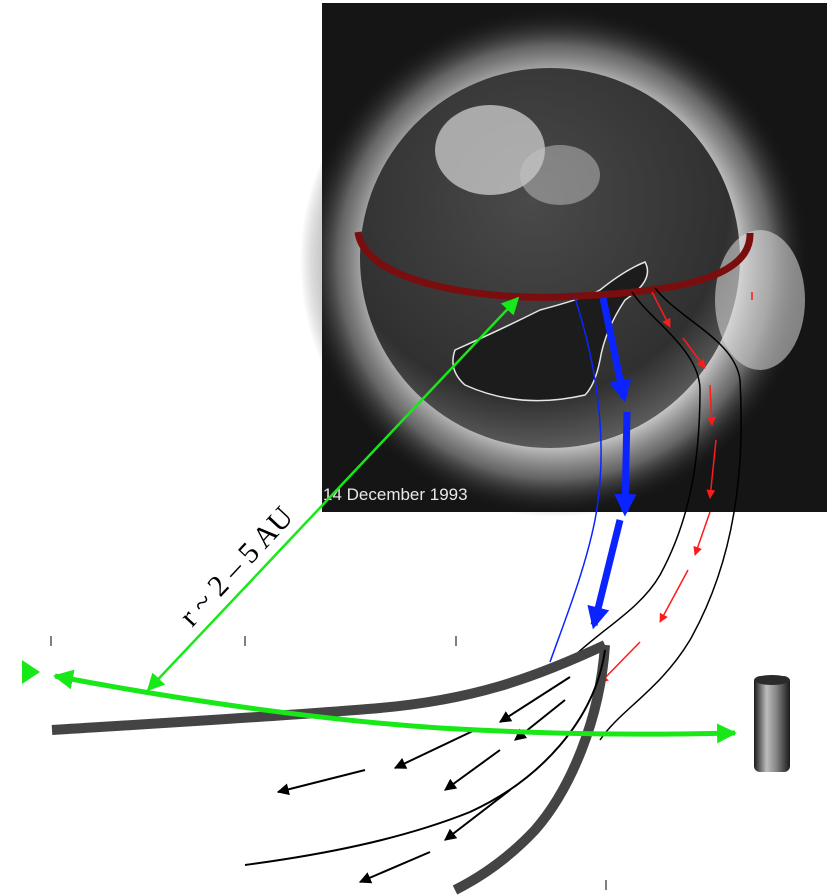 The height and width of the screenshot is (895, 831). What do you see at coordinates (554, 266) in the screenshot?
I see `source-surface-arc` at bounding box center [554, 266].